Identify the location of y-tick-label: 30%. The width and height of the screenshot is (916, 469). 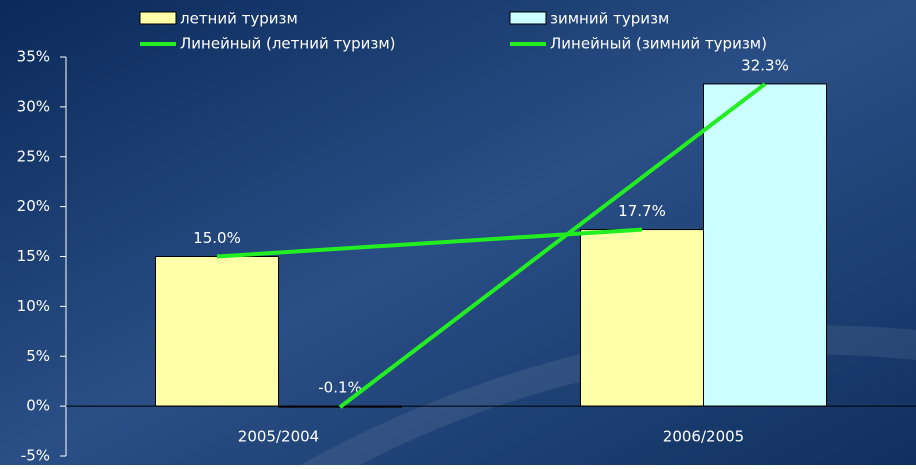
(33, 106).